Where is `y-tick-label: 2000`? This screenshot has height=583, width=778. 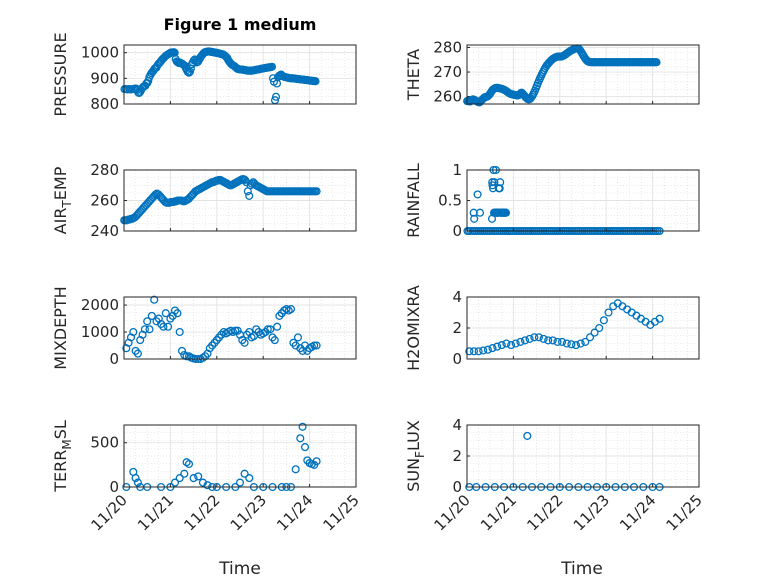
y-tick-label: 2000 is located at coordinates (100, 305).